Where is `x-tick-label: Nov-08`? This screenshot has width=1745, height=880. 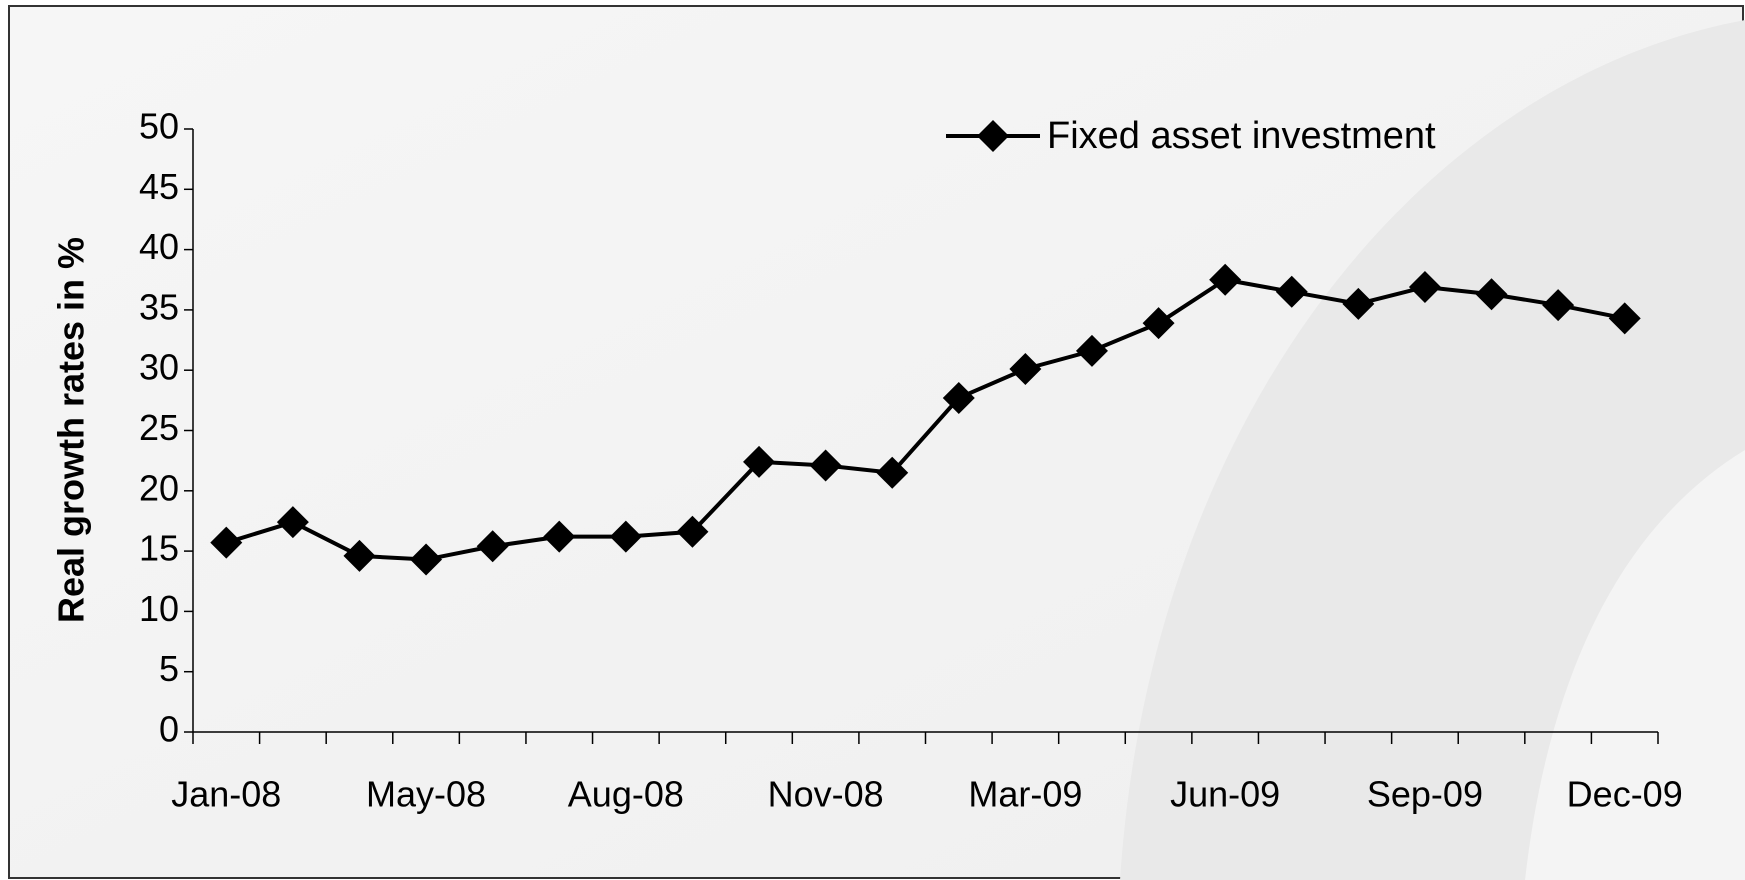
x-tick-label: Nov-08 is located at coordinates (826, 794).